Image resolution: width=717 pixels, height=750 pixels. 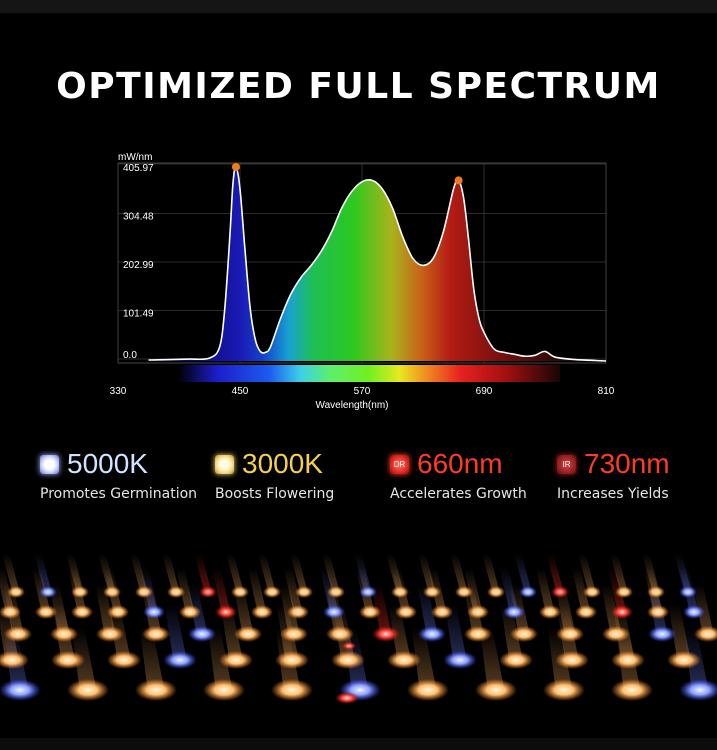 I want to click on x-axis-label: Wavelength(nm), so click(x=352, y=405).